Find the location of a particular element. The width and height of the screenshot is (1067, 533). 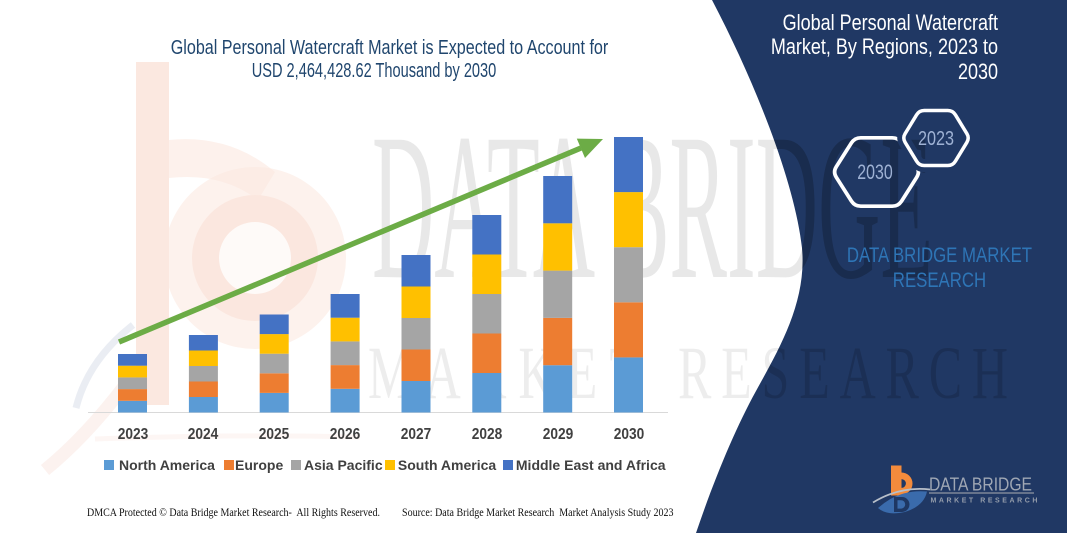

svg-text: DATA BRIDGE is located at coordinates (980, 484).